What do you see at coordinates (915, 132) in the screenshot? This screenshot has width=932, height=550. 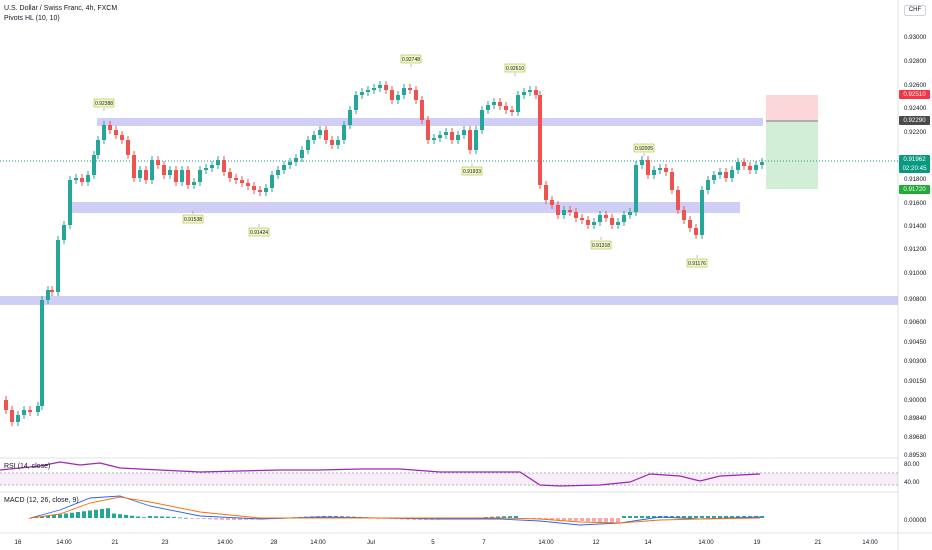 I see `price-axis-label: 0.92200` at bounding box center [915, 132].